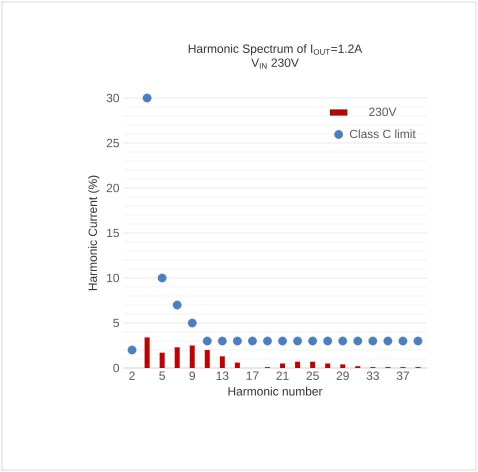  What do you see at coordinates (275, 63) in the screenshot?
I see `chart-subtitle: V$_{IN}$ 230V` at bounding box center [275, 63].